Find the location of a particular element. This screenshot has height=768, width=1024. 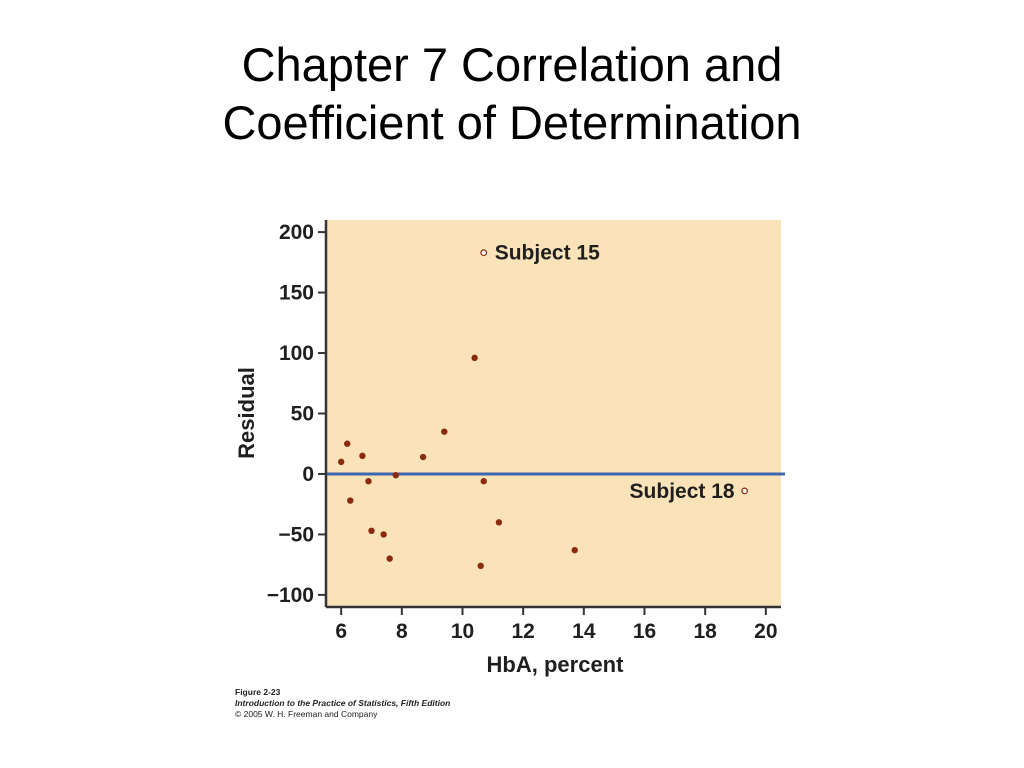

x-tick-label: 14 is located at coordinates (584, 631).